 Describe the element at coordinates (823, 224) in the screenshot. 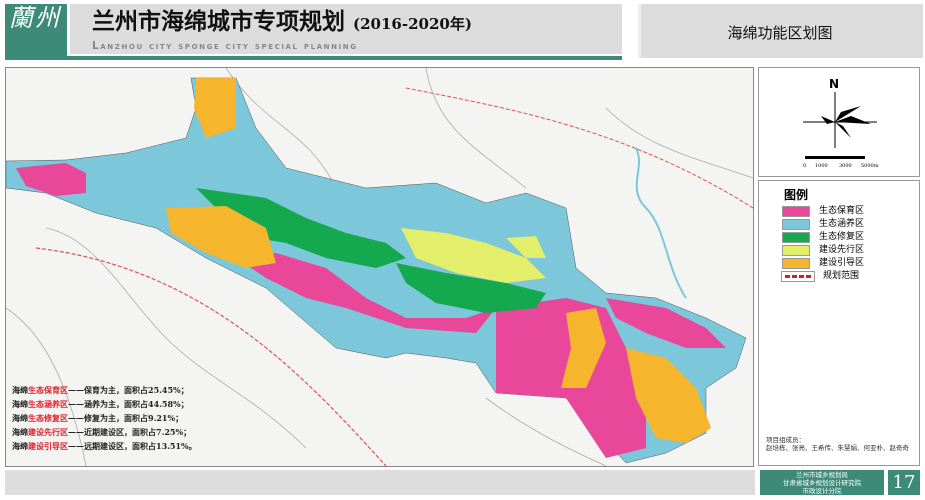

I see `legend-item: 生态涵养区` at that location.